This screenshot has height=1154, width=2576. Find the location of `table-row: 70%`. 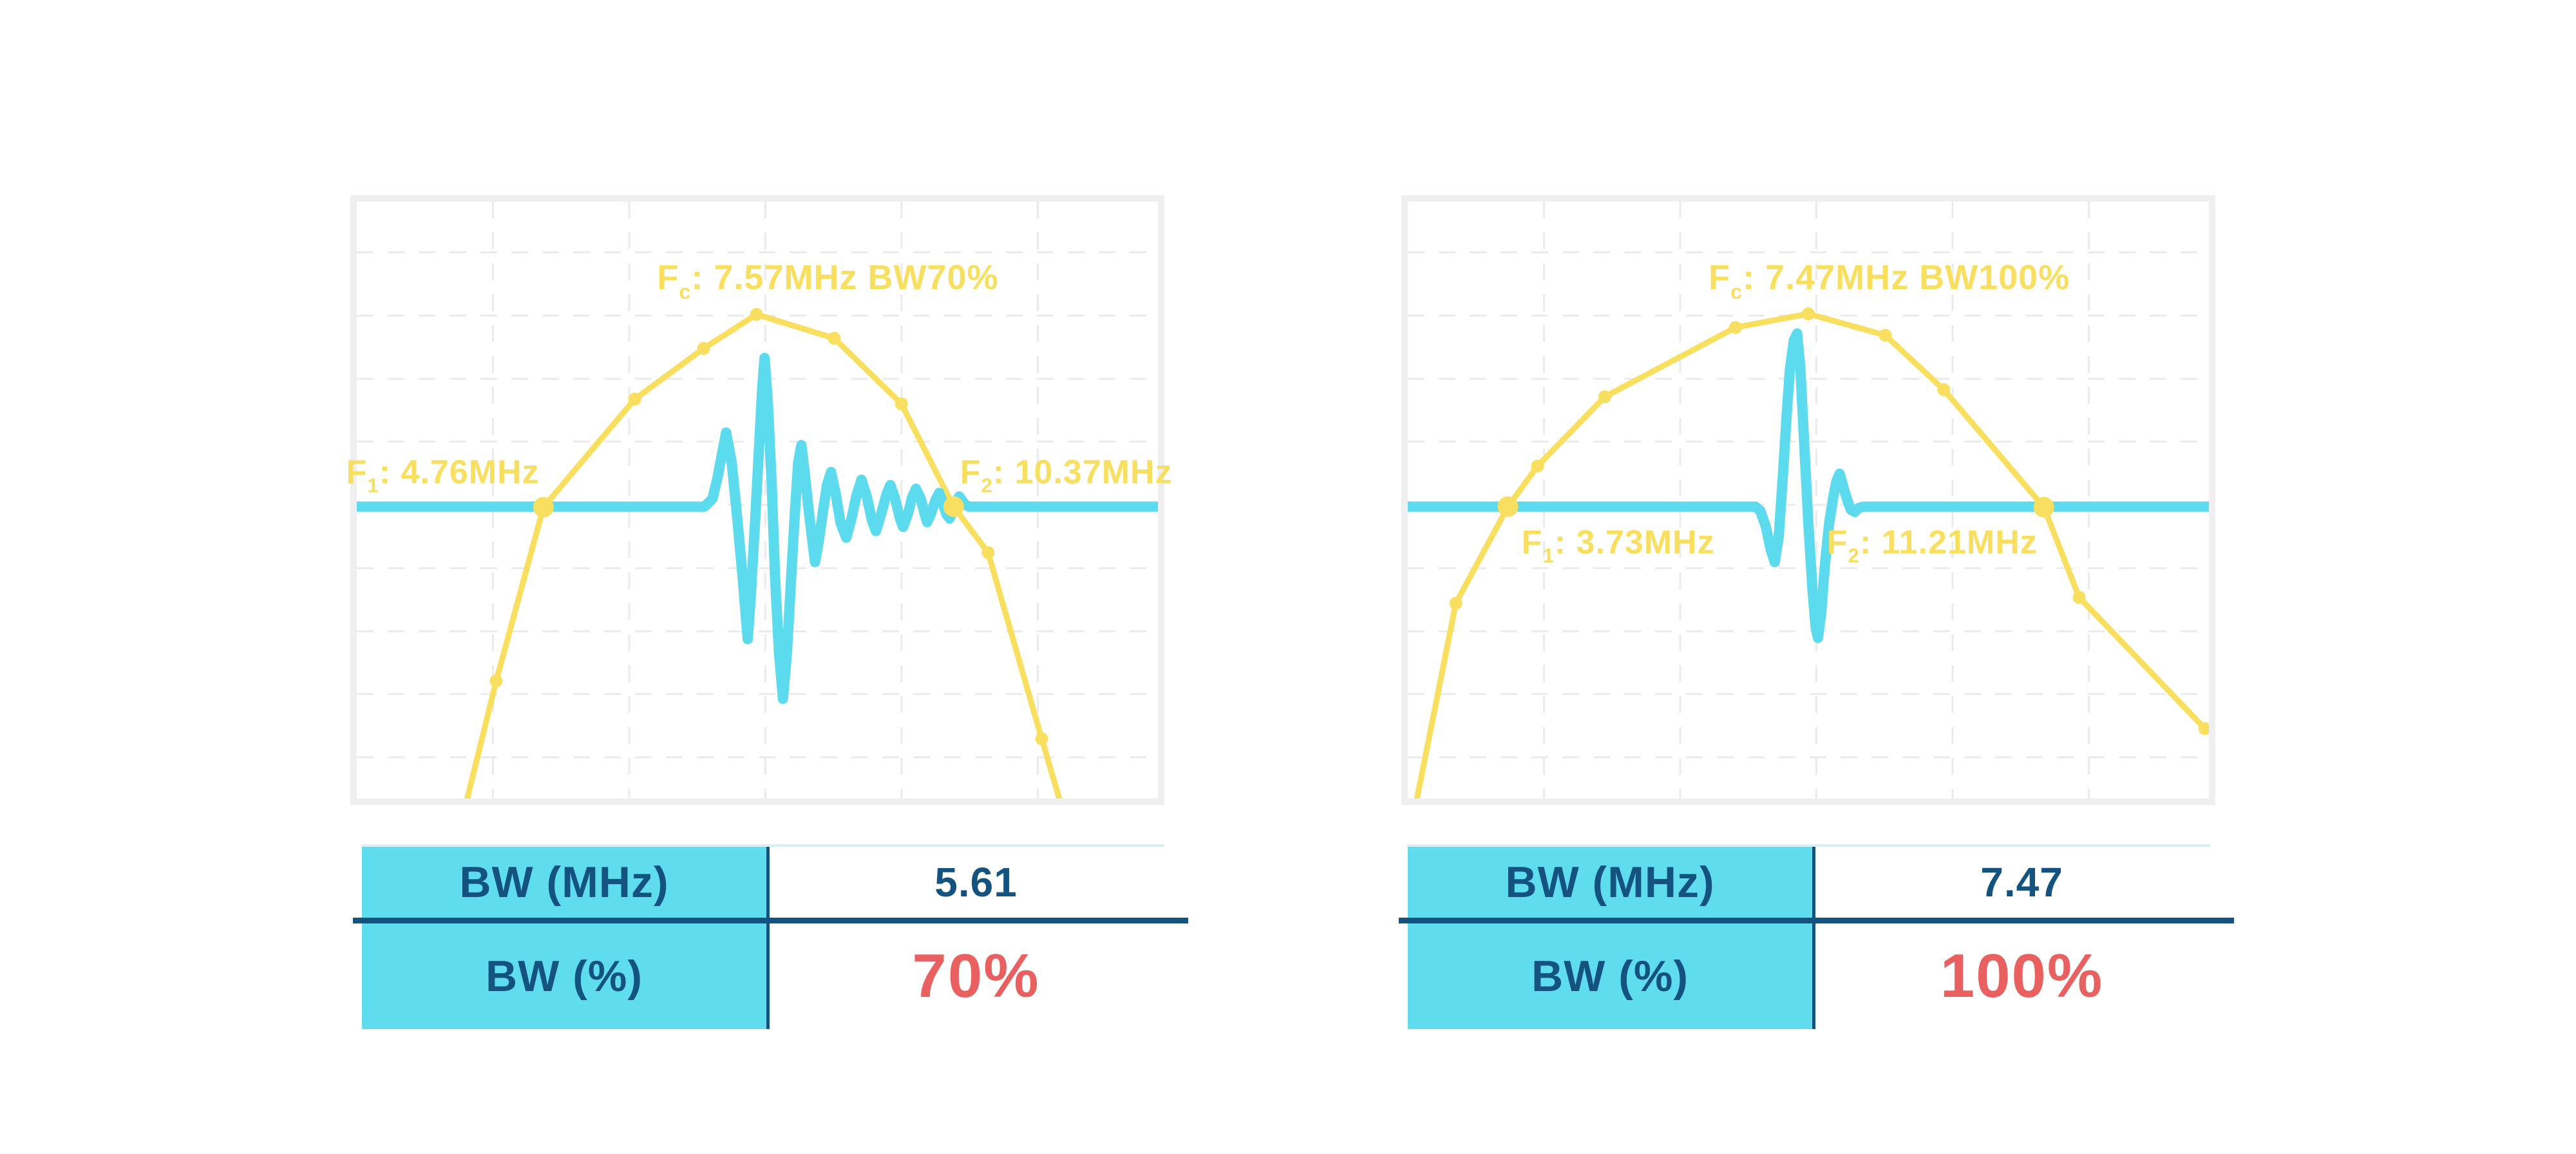

table-row: 70% is located at coordinates (976, 976).